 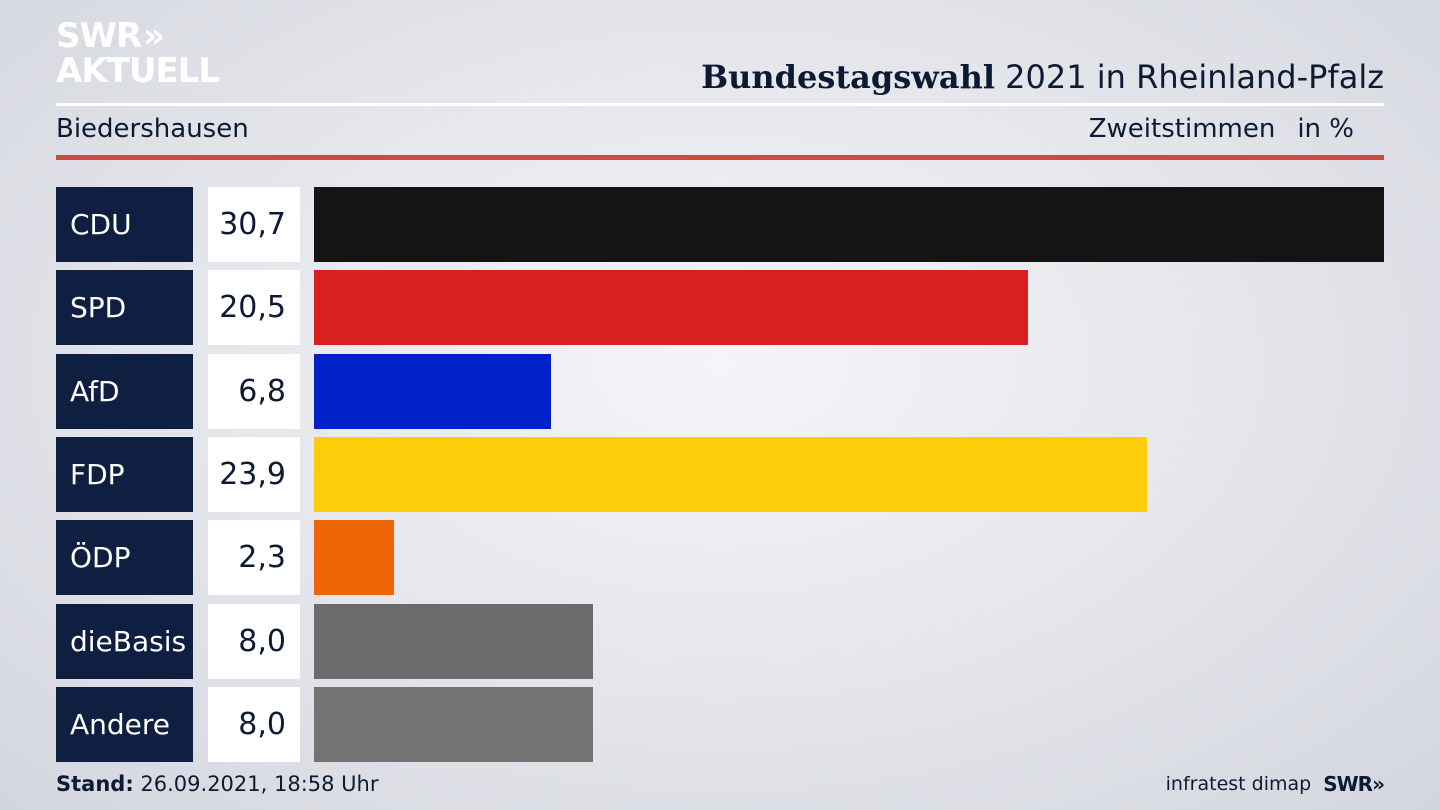 I want to click on value-label: 2,3, so click(x=254, y=558).